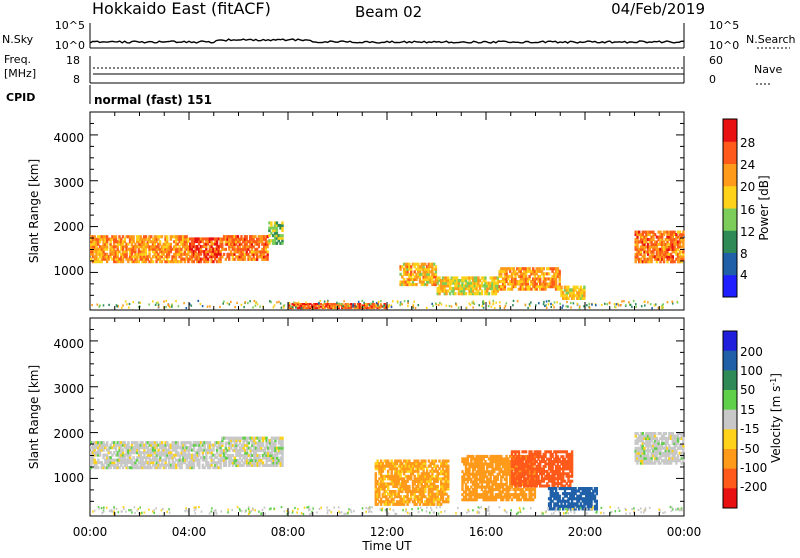 The width and height of the screenshot is (800, 558). I want to click on beam-title: Beam 02, so click(388, 12).